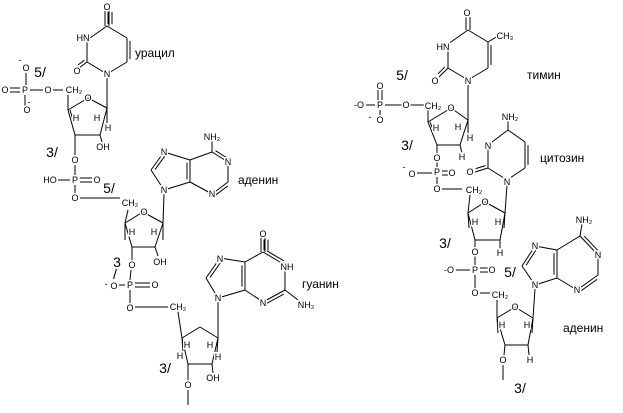 Image resolution: width=623 pixels, height=413 pixels. What do you see at coordinates (50, 180) in the screenshot?
I see `atom-label: HO` at bounding box center [50, 180].